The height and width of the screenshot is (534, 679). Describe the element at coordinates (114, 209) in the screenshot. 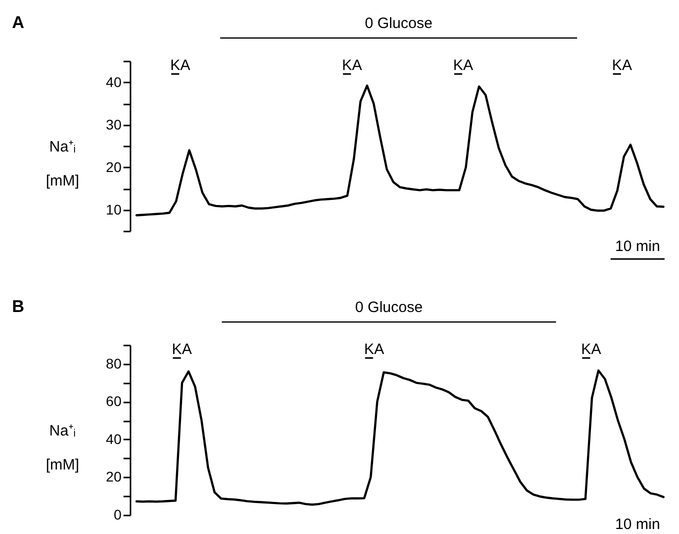

I see `y-tick-label: 10` at that location.